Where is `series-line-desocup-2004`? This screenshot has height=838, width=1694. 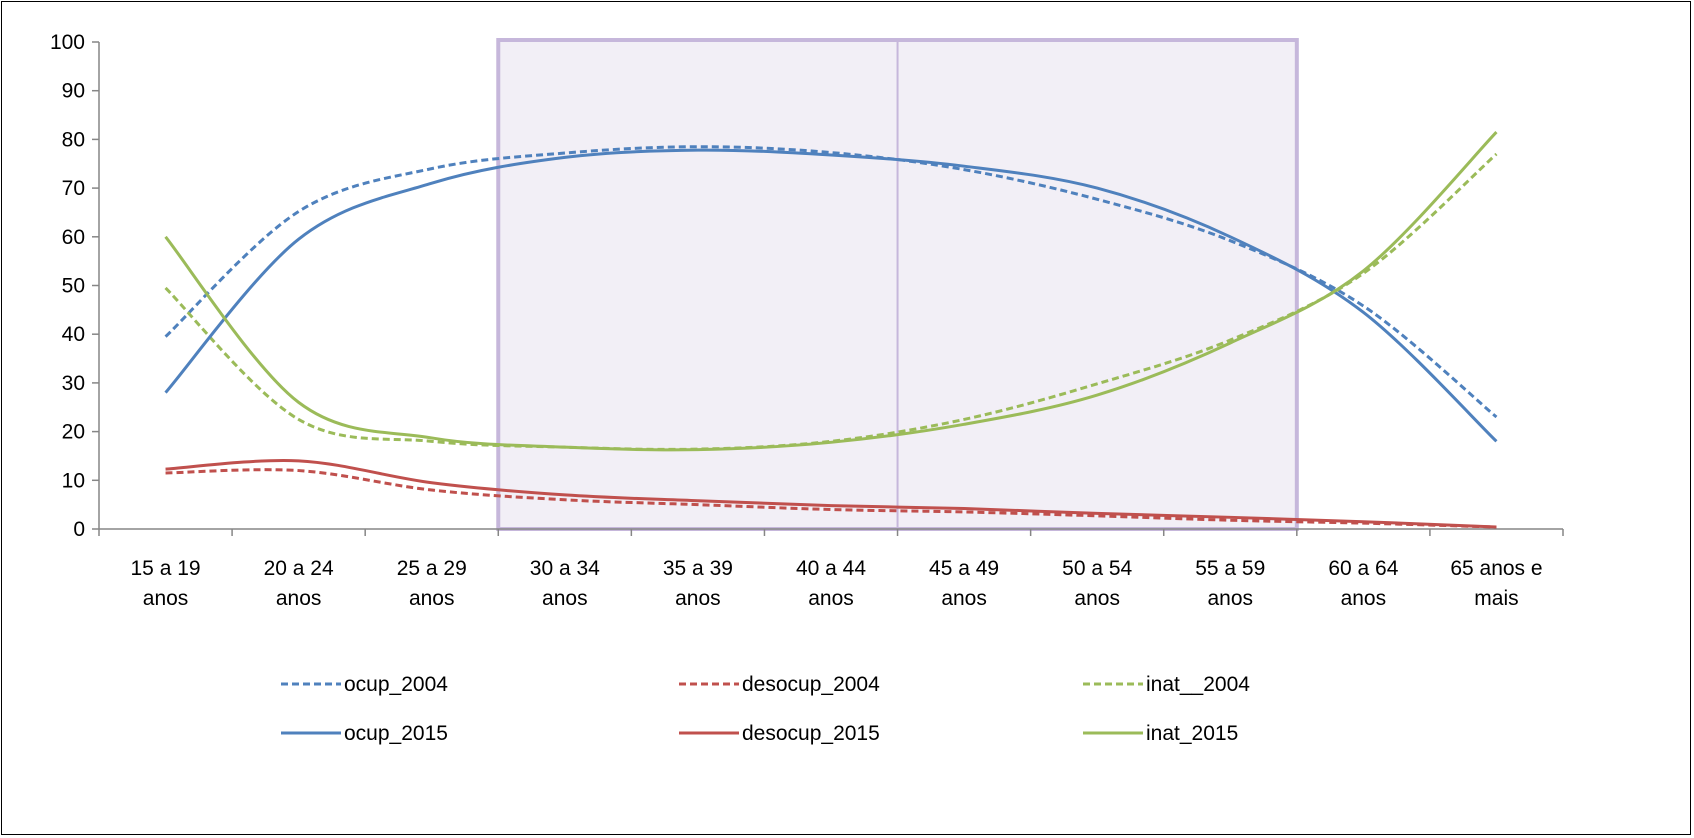
series-line-desocup-2004 is located at coordinates (831, 498).